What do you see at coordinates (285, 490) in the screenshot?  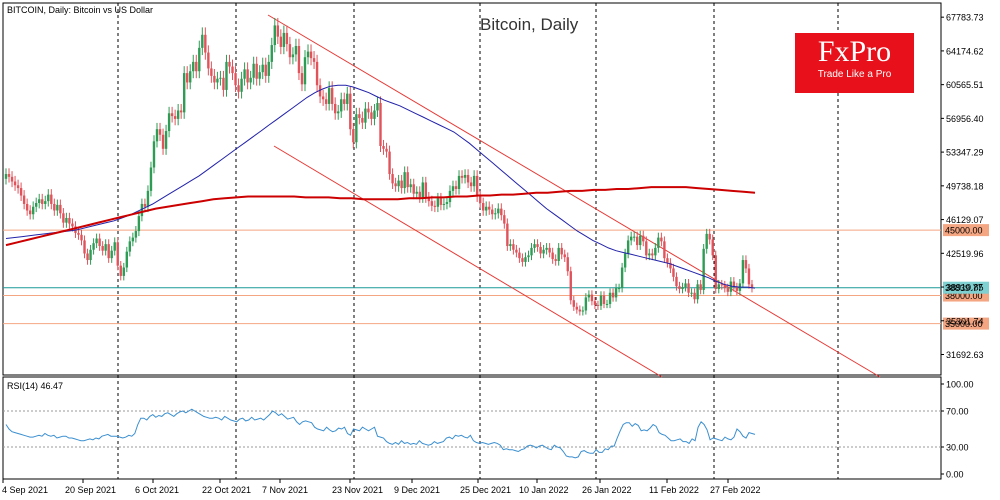 I see `time-tick-label: 7 Nov 2021` at bounding box center [285, 490].